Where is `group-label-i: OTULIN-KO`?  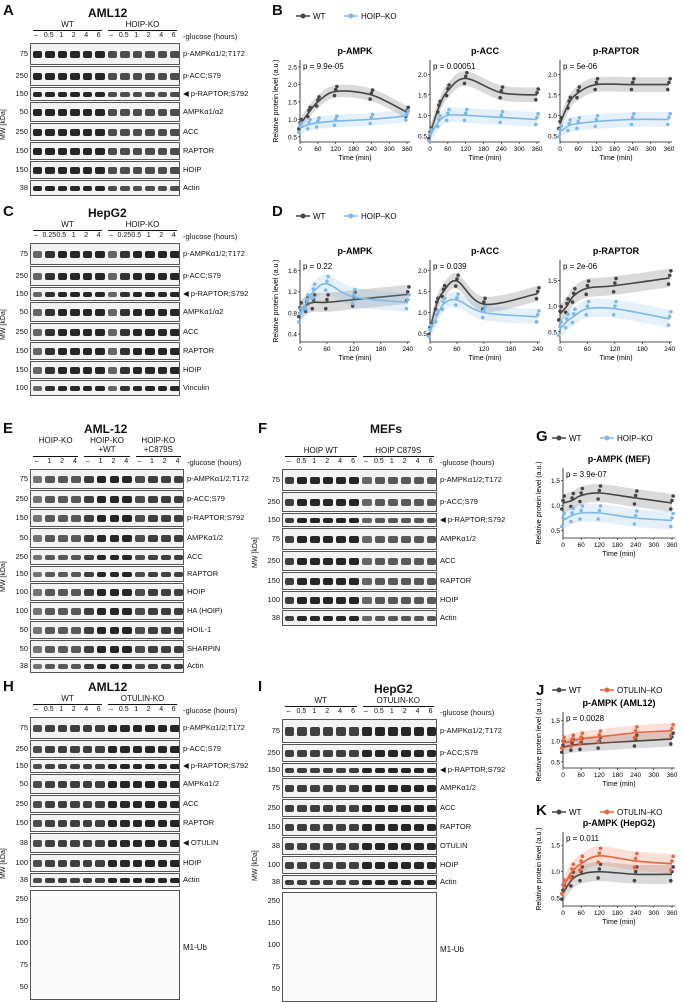 group-label-i: OTULIN-KO is located at coordinates (398, 700).